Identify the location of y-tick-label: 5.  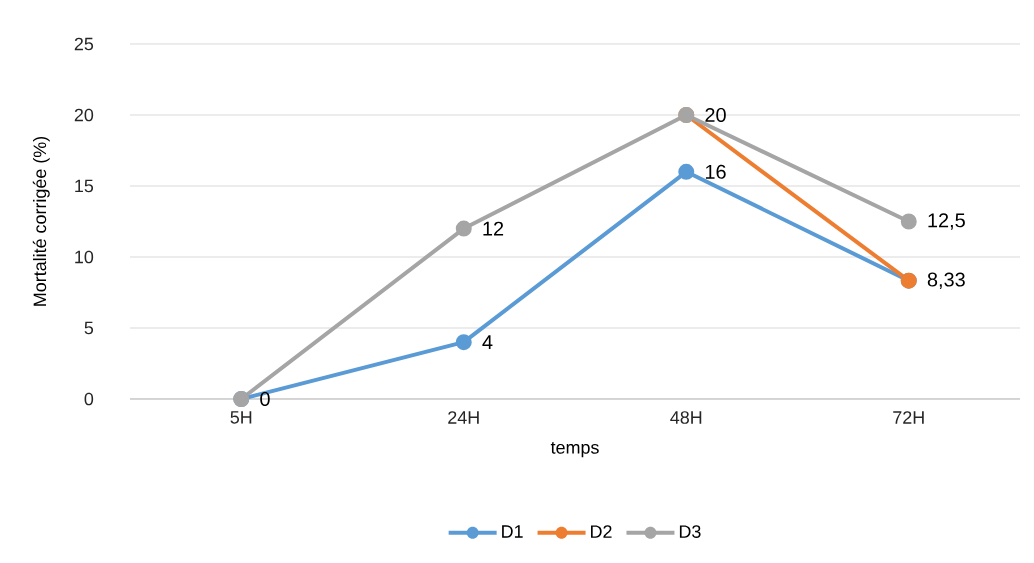
(89, 328).